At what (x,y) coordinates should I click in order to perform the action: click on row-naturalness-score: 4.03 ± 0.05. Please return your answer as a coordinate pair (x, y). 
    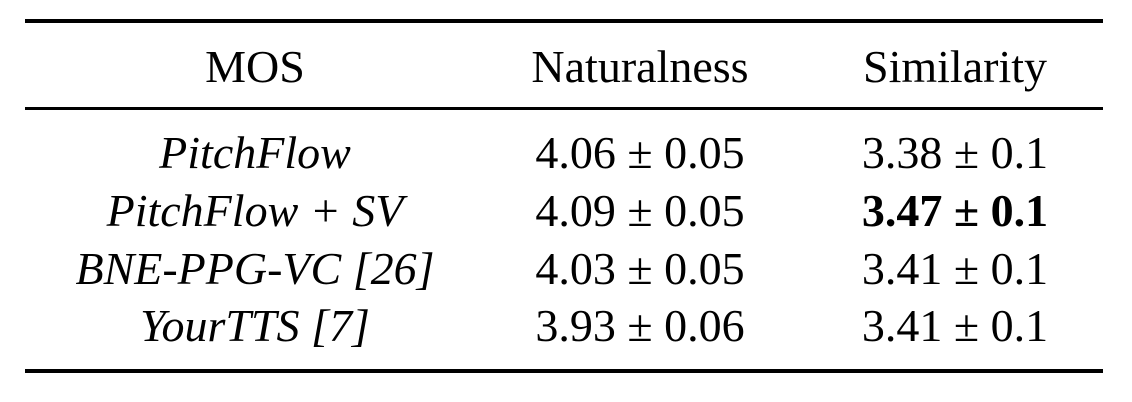
    Looking at the image, I should click on (640, 268).